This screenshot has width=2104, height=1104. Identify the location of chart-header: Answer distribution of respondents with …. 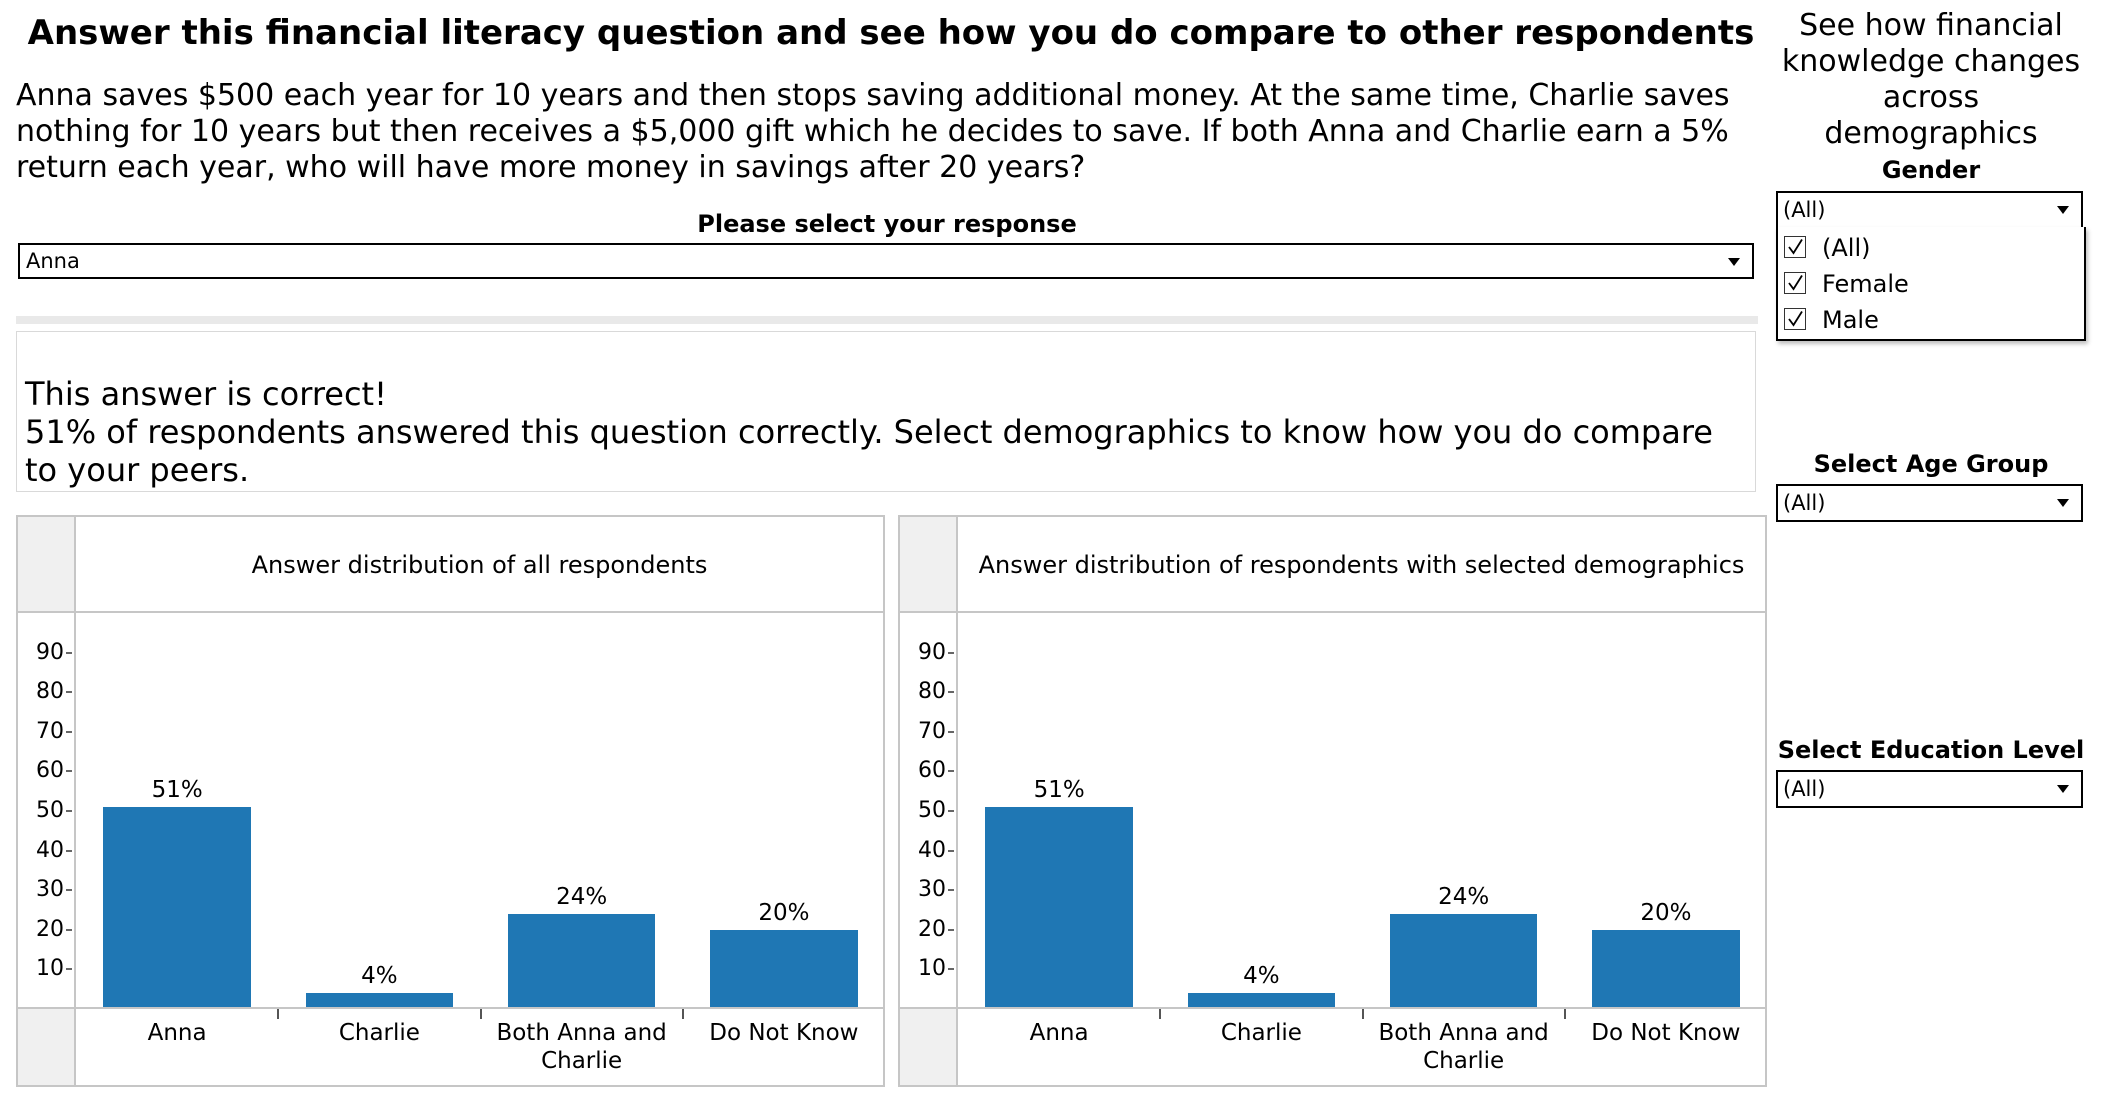
(1361, 565).